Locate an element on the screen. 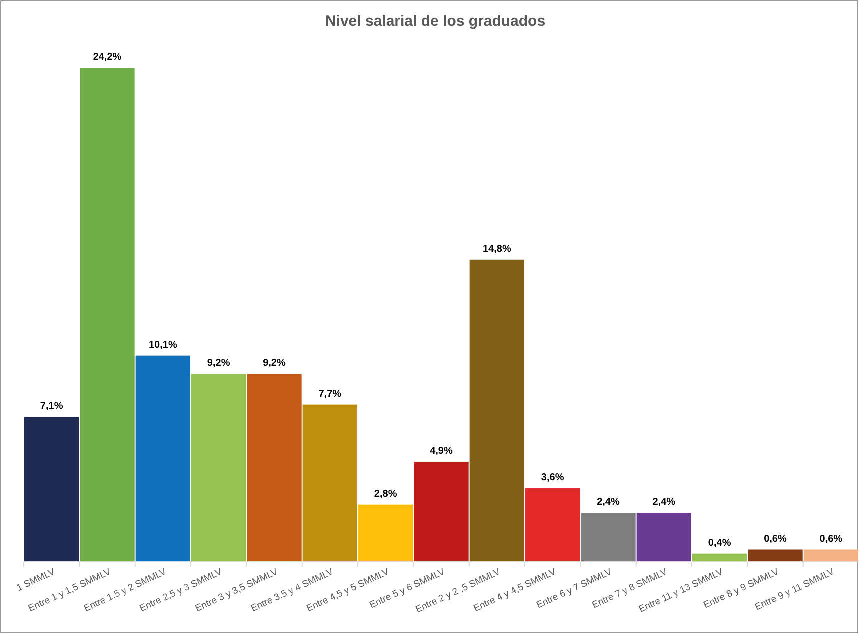 This screenshot has height=634, width=859. data-label: 14,8% is located at coordinates (497, 249).